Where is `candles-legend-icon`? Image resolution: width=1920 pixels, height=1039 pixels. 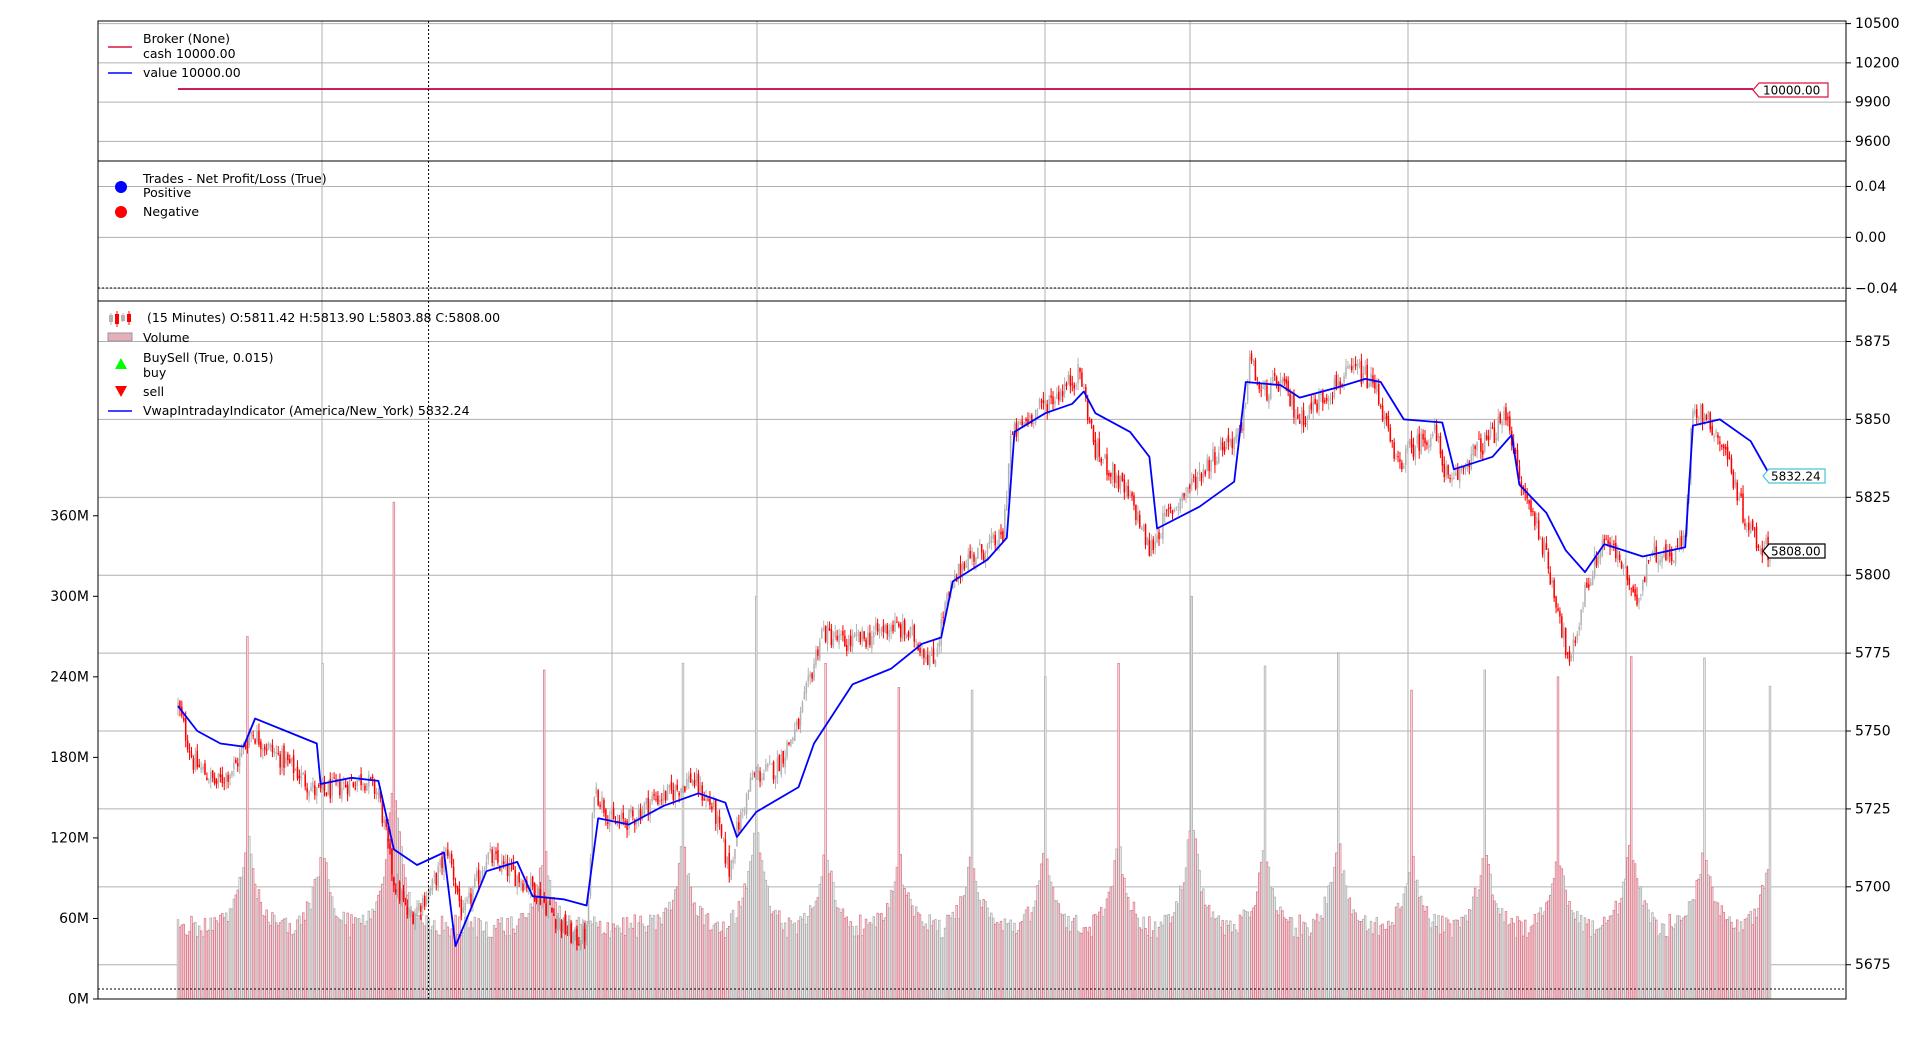 candles-legend-icon is located at coordinates (120, 319).